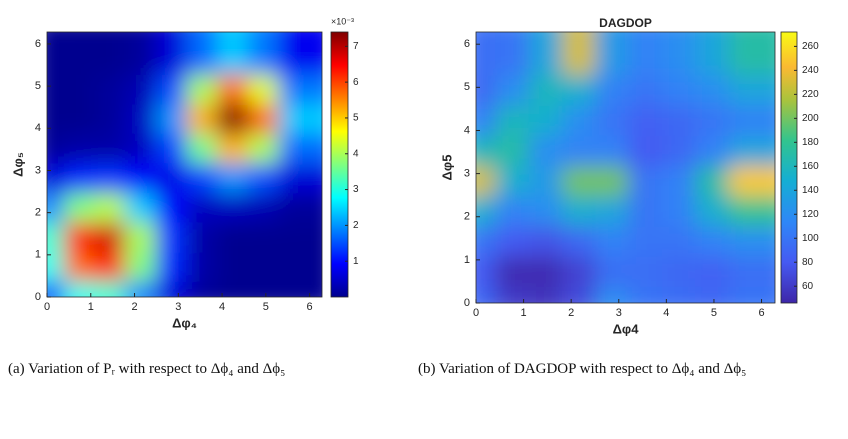 The width and height of the screenshot is (848, 439). I want to click on colorbar-label: ×10⁻³, so click(342, 21).